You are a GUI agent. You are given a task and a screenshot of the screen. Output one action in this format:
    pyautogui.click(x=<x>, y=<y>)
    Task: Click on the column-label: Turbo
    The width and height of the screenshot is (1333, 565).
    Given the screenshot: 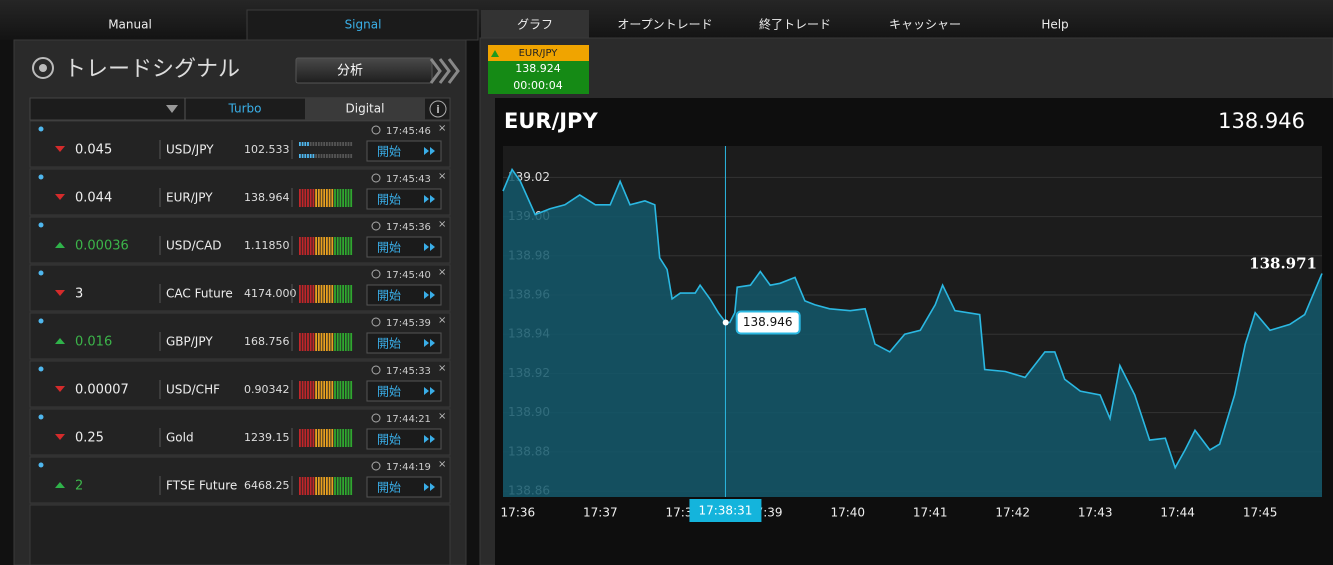 What is the action you would take?
    pyautogui.click(x=244, y=109)
    